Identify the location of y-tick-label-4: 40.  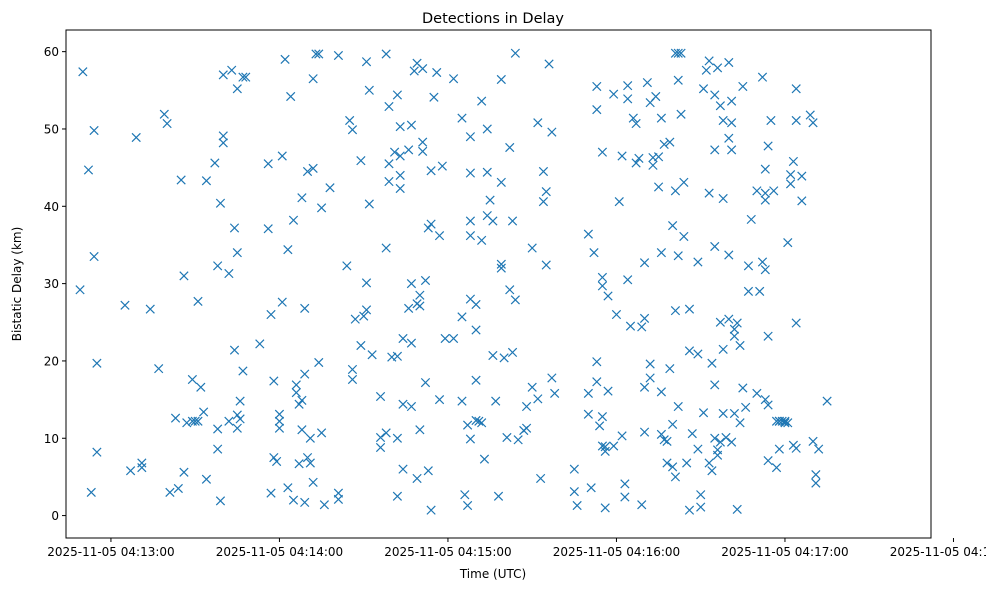
(51, 207).